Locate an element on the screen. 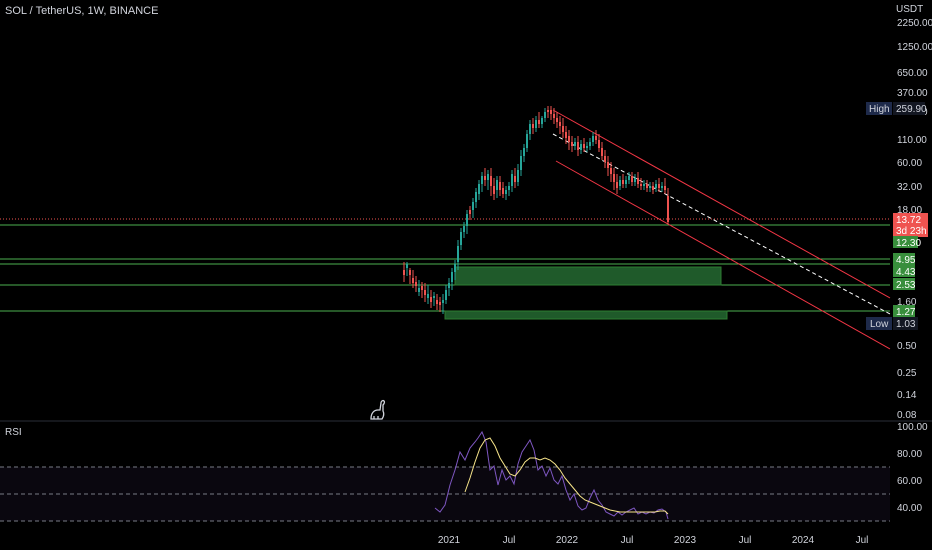 The width and height of the screenshot is (932, 550). channel-upper-line is located at coordinates (721, 204).